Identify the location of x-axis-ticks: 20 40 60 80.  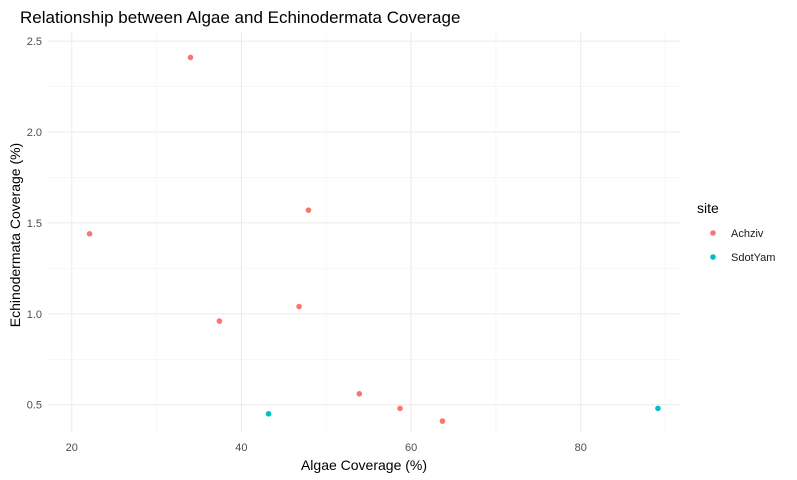
(326, 448).